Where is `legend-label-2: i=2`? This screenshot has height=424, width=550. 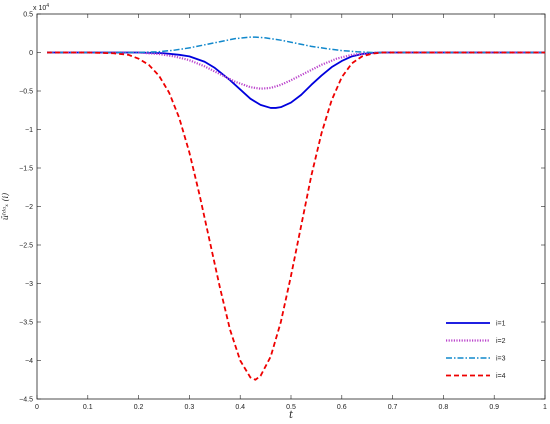 legend-label-2: i=2 is located at coordinates (501, 341).